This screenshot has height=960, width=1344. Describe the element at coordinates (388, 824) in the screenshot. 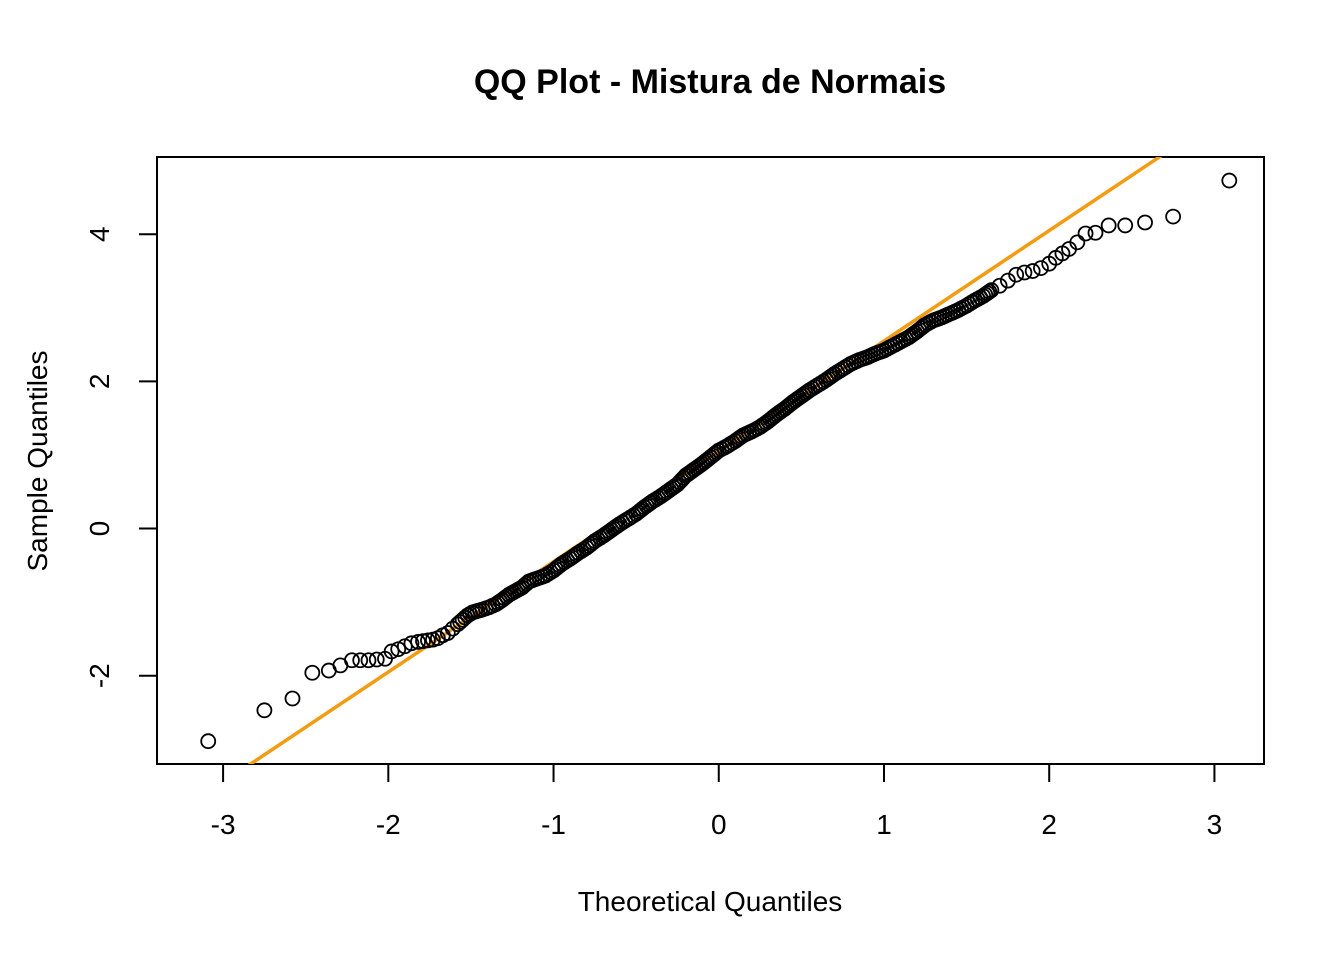

I see `x-tick-label: -2` at that location.